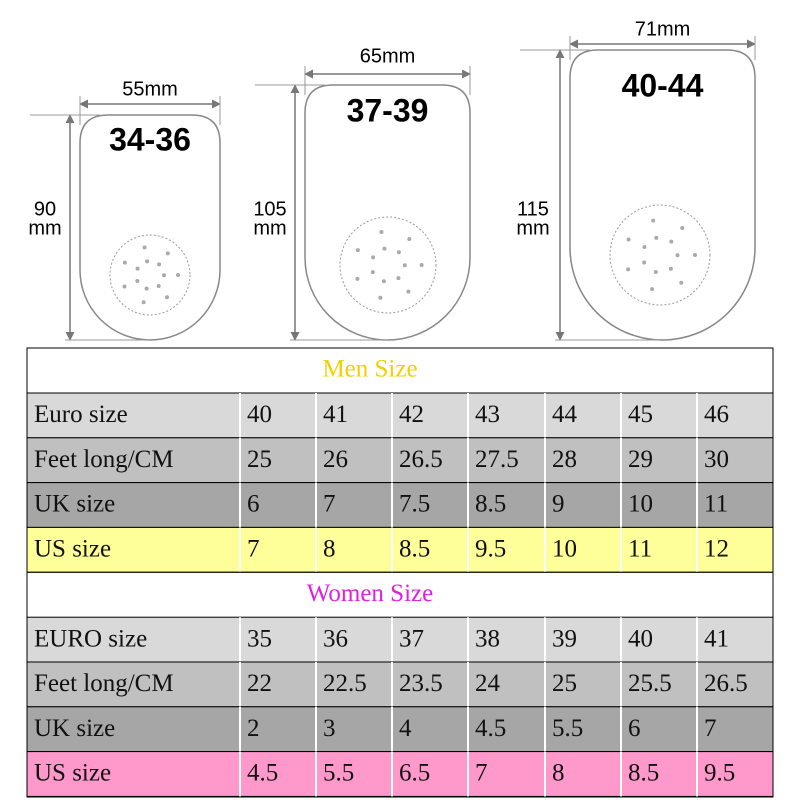 The height and width of the screenshot is (800, 800). What do you see at coordinates (388, 56) in the screenshot?
I see `width-label: 65mm` at bounding box center [388, 56].